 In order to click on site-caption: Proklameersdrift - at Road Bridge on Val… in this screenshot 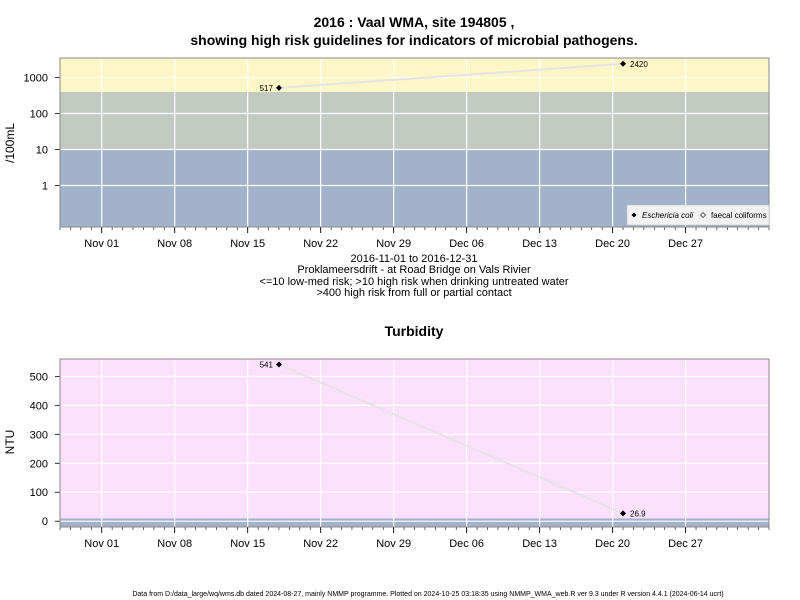, I will do `click(414, 270)`.